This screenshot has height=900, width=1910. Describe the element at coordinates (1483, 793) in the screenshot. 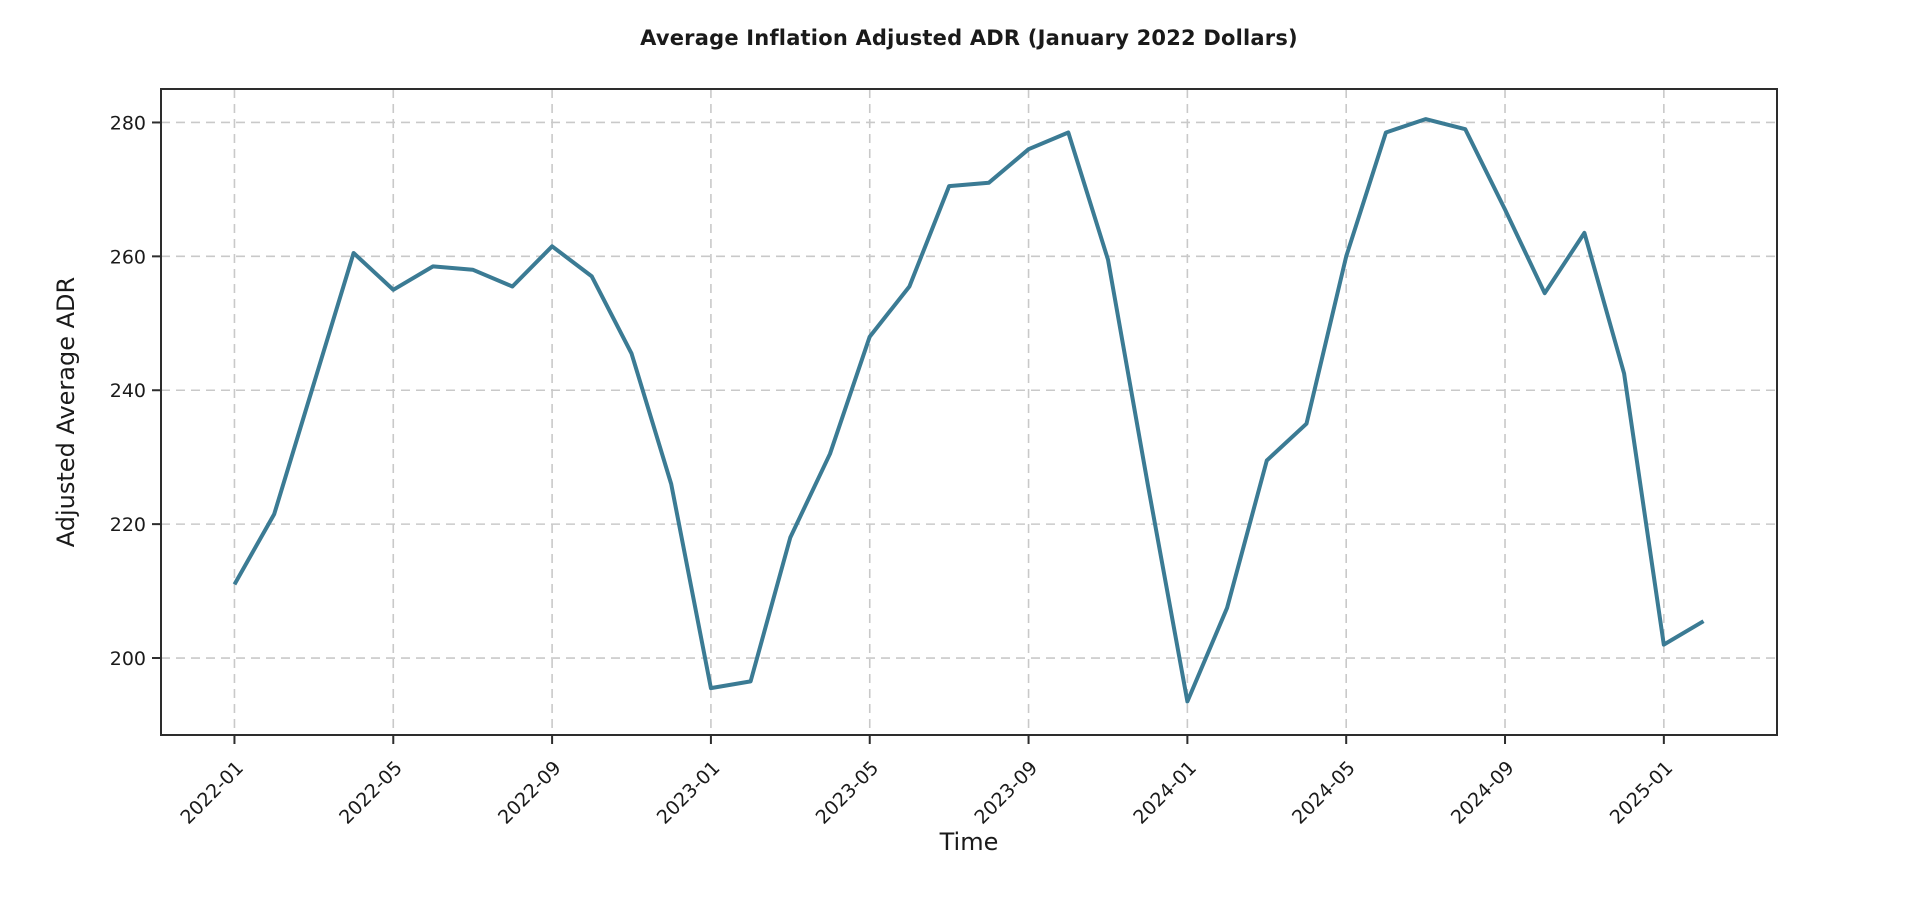

I see `x-tick-label: 2024-09` at that location.